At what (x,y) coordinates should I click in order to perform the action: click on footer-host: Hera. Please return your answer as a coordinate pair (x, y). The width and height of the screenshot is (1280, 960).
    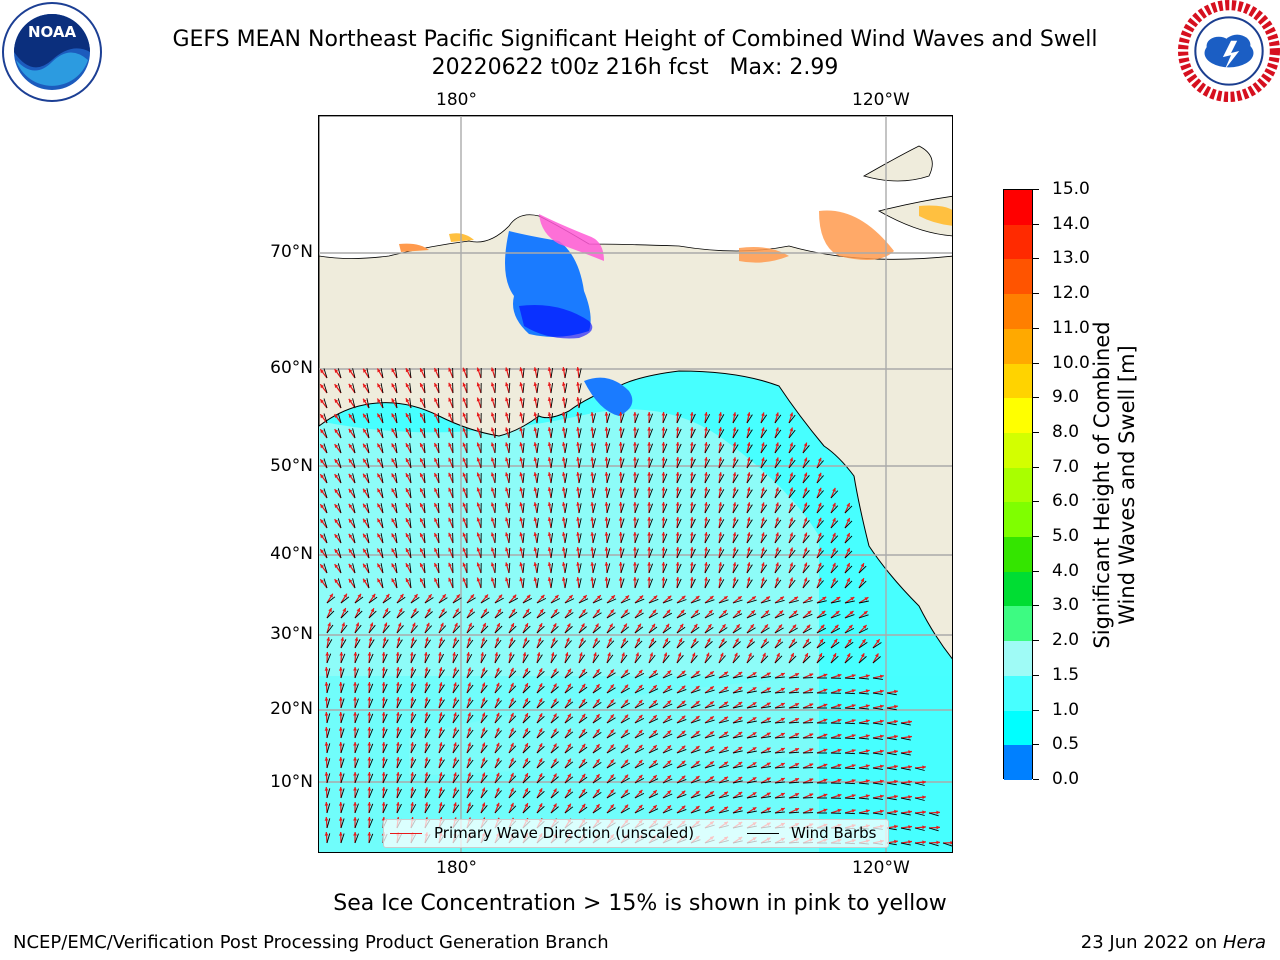
    Looking at the image, I should click on (1244, 942).